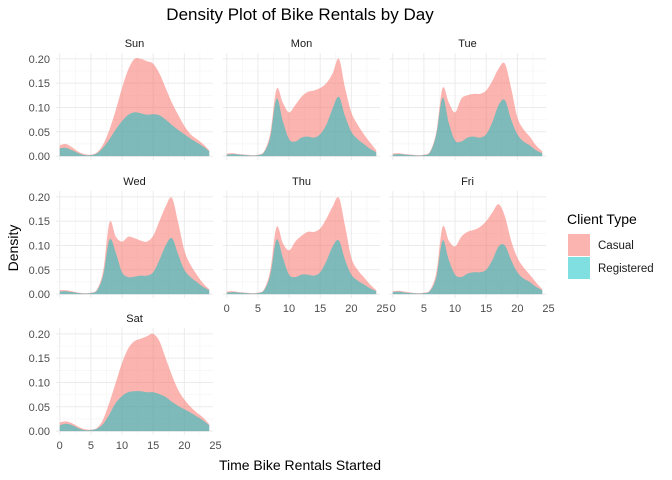 The width and height of the screenshot is (672, 480). Describe the element at coordinates (301, 126) in the screenshot. I see `area-registered-mon` at that location.